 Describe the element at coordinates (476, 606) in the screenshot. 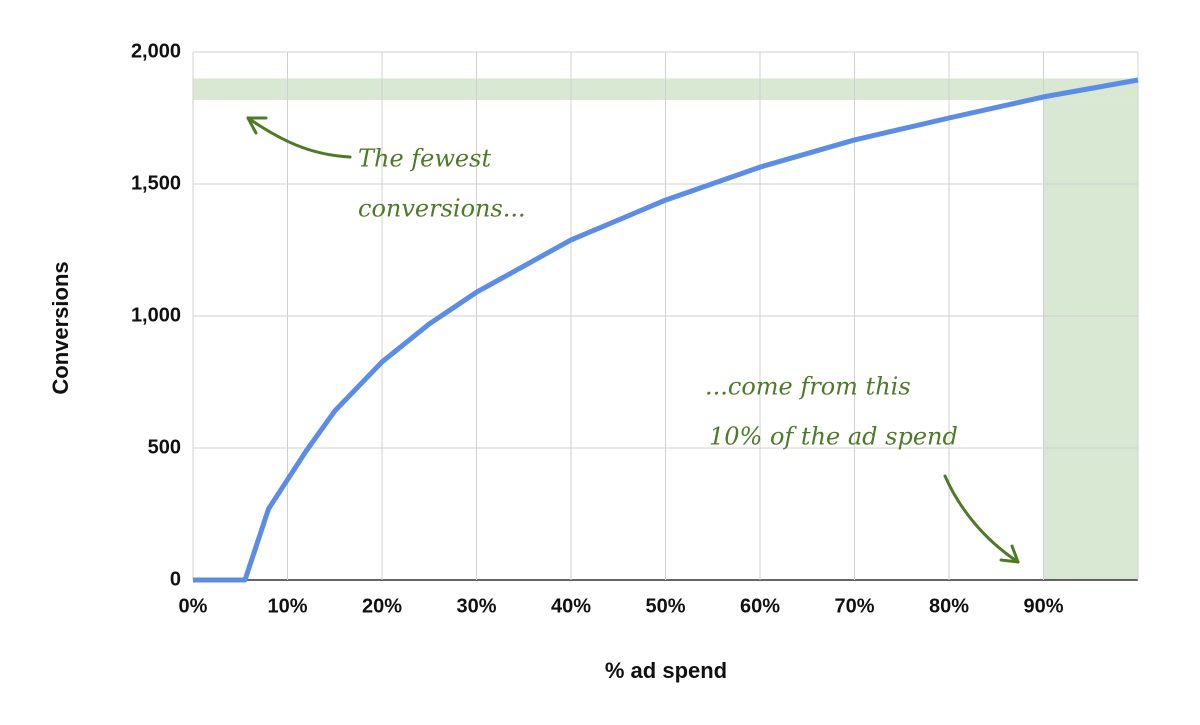

I see `x-tick-label: 30%` at that location.